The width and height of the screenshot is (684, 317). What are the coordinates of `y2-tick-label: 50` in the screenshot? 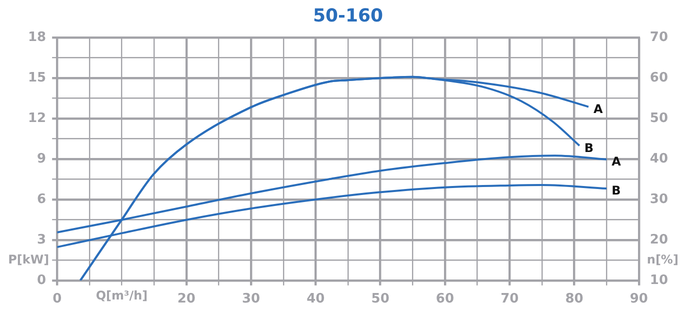 It's located at (659, 118).